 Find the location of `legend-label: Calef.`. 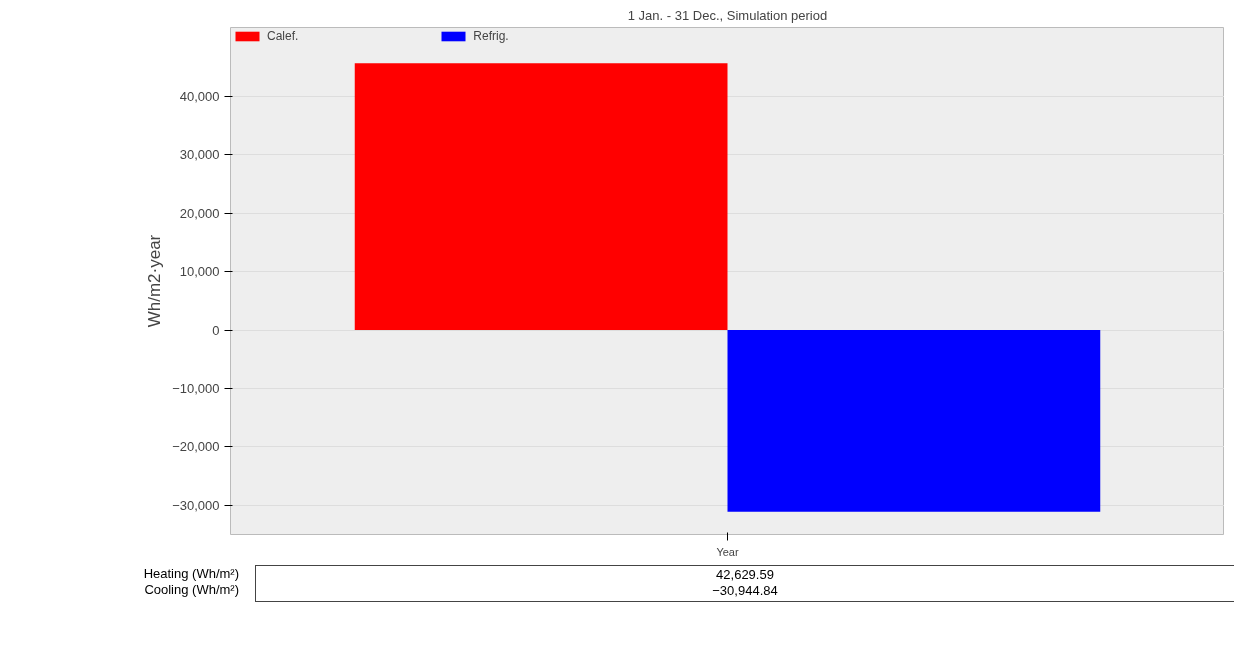

legend-label: Calef. is located at coordinates (283, 36).